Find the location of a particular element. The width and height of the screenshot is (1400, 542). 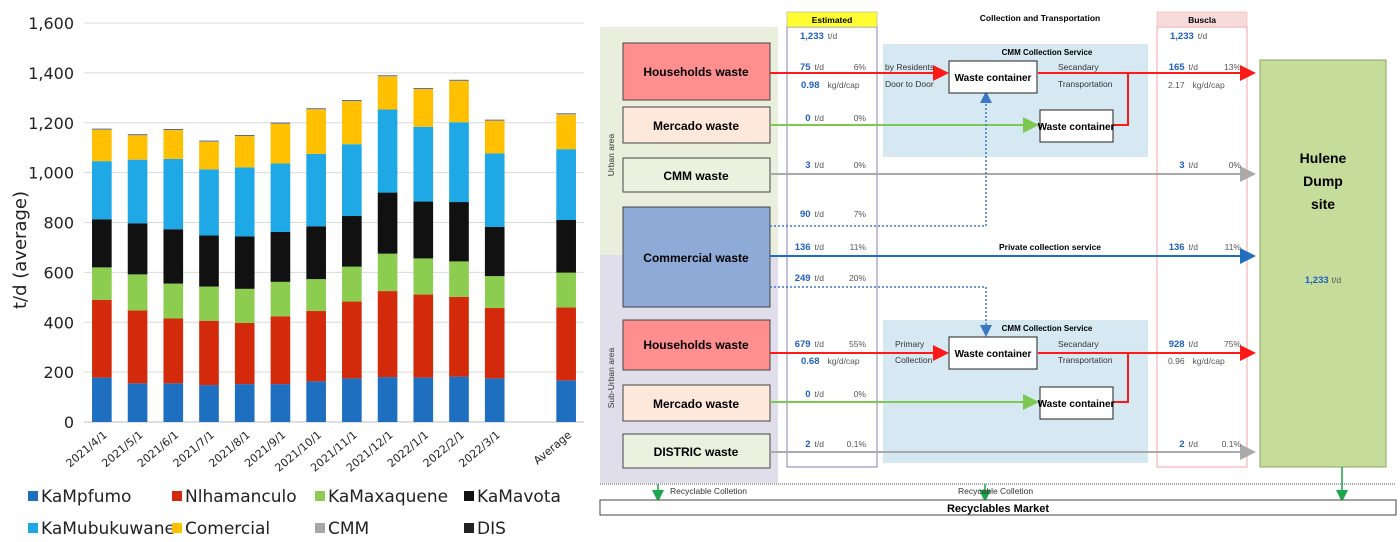

bus-com-pct: 11% is located at coordinates (1233, 247).